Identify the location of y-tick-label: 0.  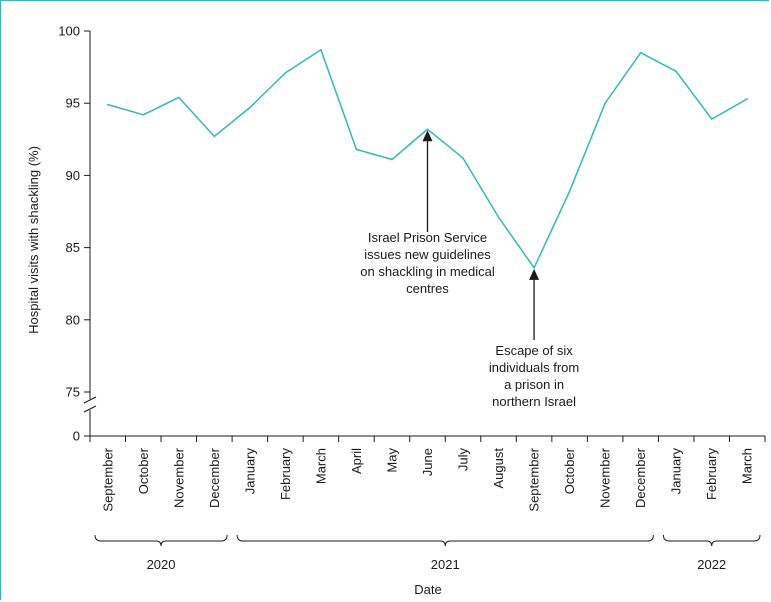
(76, 436).